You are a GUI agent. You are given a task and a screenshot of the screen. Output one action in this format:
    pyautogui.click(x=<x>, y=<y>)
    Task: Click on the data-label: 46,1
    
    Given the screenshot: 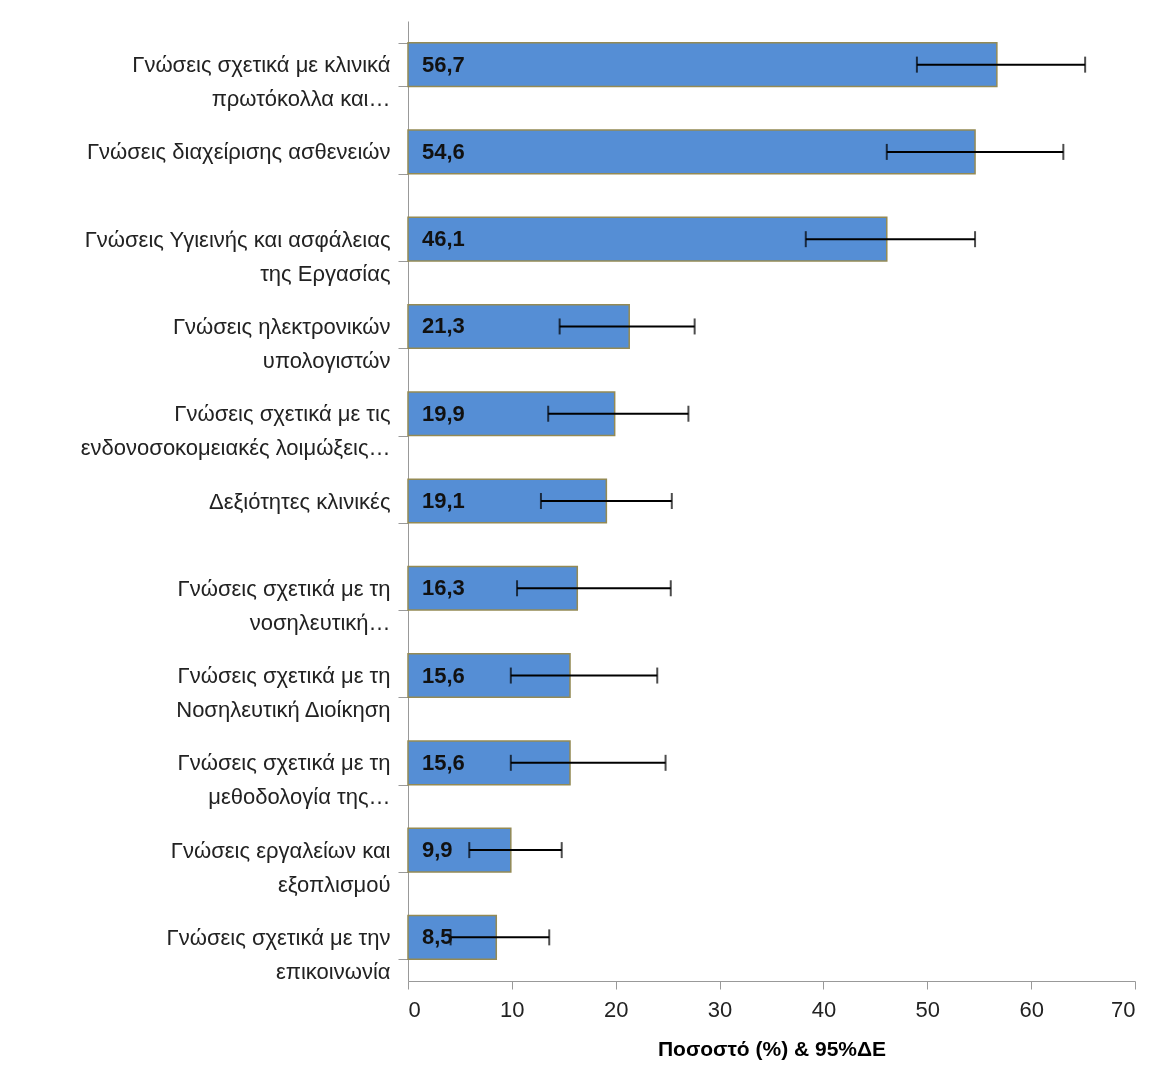 What is the action you would take?
    pyautogui.click(x=443, y=239)
    